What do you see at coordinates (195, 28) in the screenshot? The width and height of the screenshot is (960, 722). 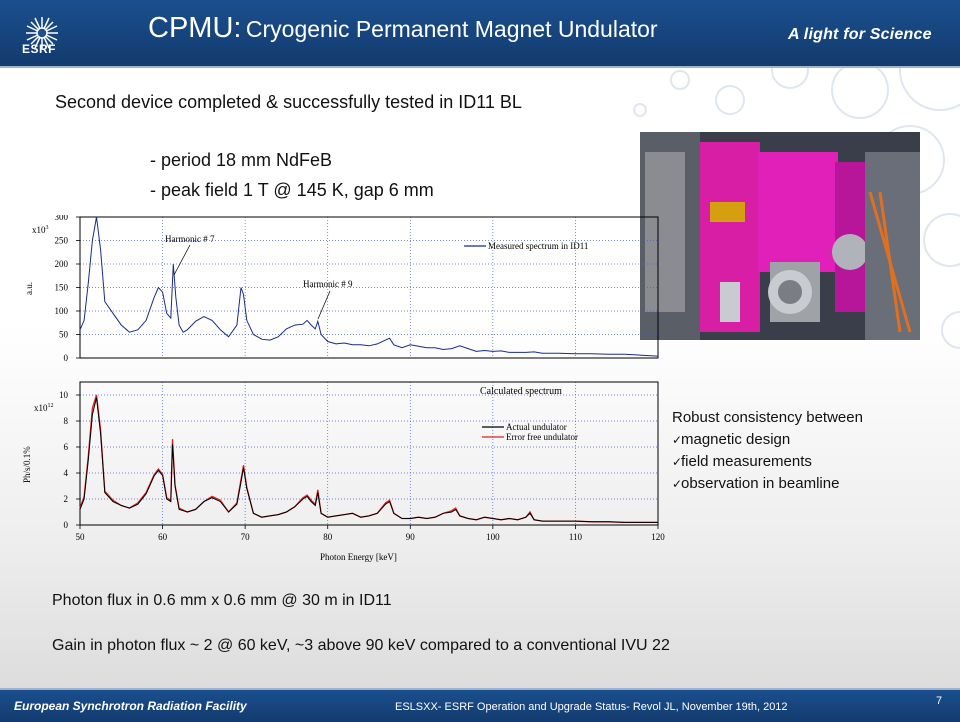 I see `title-acronym: CPMU:` at bounding box center [195, 28].